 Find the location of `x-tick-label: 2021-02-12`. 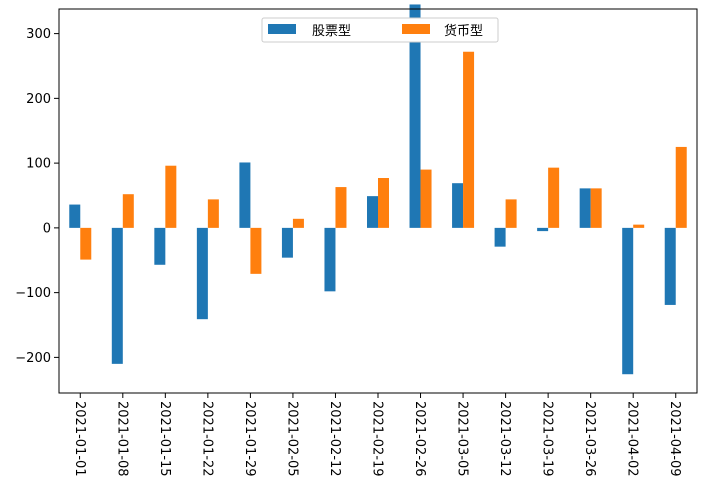

x-tick-label: 2021-02-12 is located at coordinates (334, 439).